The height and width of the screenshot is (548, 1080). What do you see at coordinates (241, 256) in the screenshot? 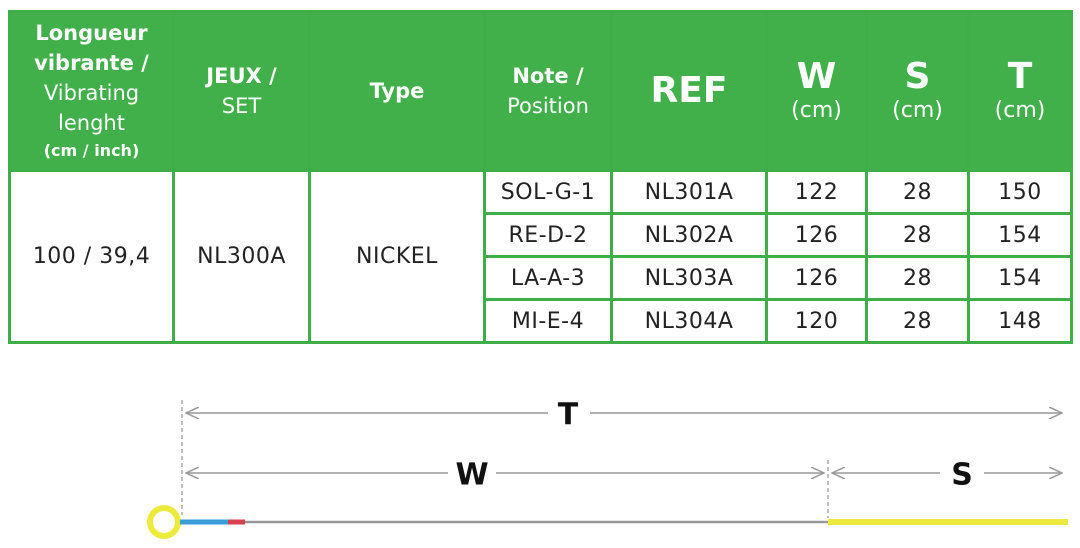
I see `table-cell: NL300A` at bounding box center [241, 256].